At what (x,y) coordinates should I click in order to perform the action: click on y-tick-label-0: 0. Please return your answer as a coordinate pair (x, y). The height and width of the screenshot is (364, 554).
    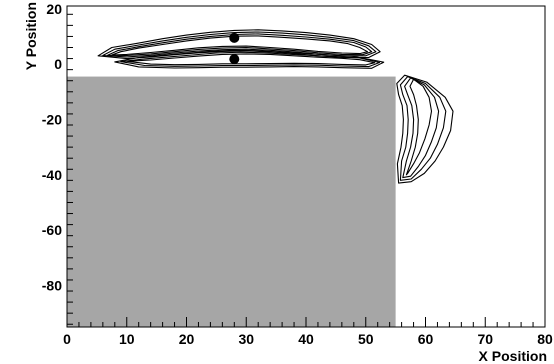
    Looking at the image, I should click on (58, 64).